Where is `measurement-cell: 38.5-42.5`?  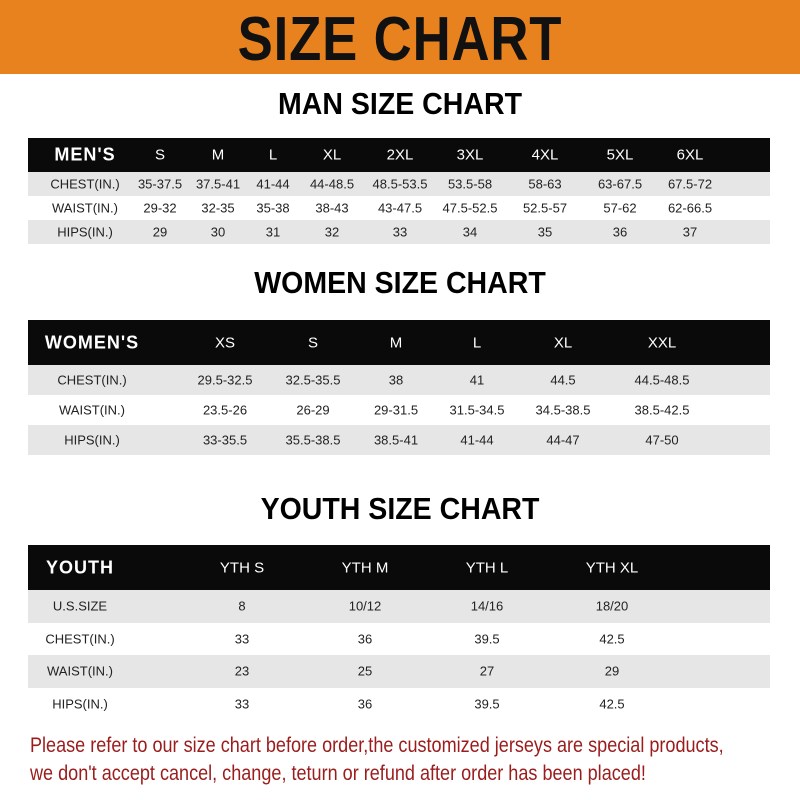 measurement-cell: 38.5-42.5 is located at coordinates (662, 410).